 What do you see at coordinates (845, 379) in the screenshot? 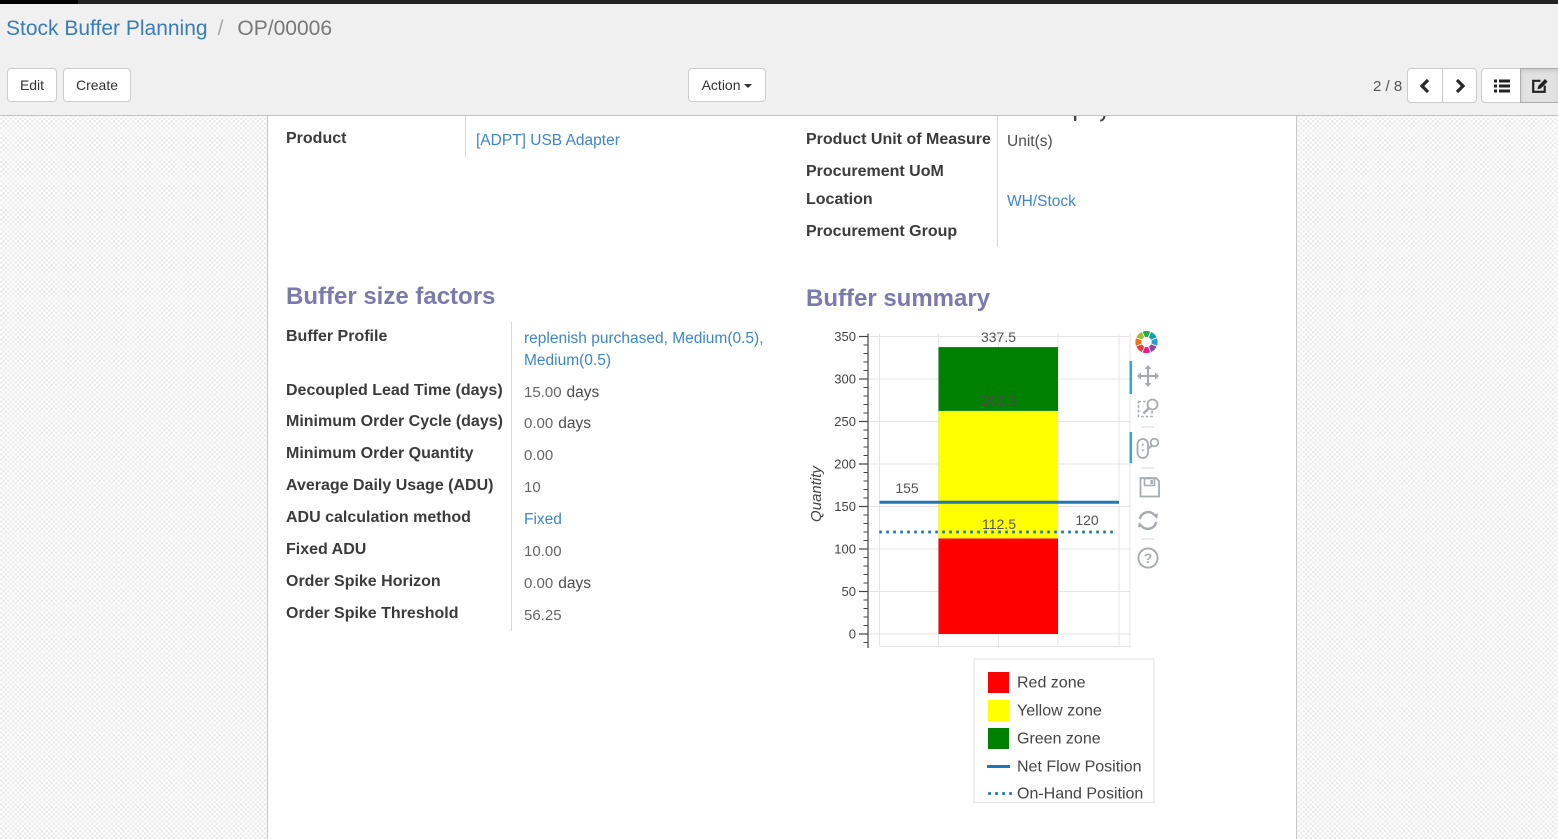
I see `svg-text: 300` at bounding box center [845, 379].